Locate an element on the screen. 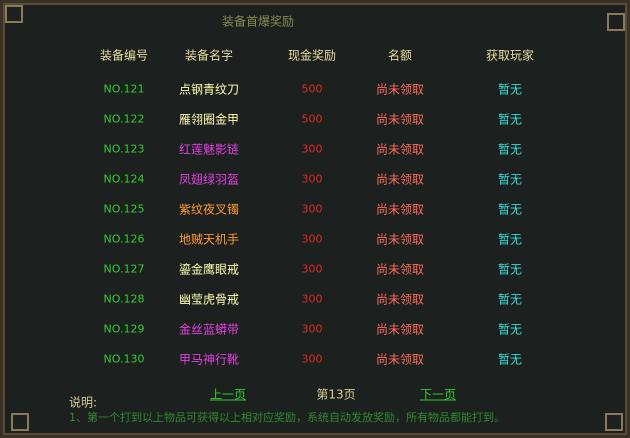 The width and height of the screenshot is (630, 438). item-name: 金丝蓝蟒带 is located at coordinates (209, 329).